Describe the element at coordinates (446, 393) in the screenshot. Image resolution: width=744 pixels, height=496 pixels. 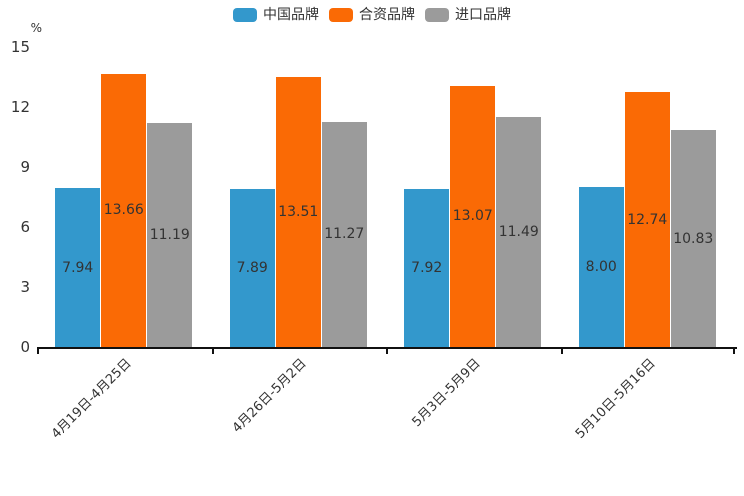
I see `x-axis-category-label: 5月3日-5月9日` at that location.